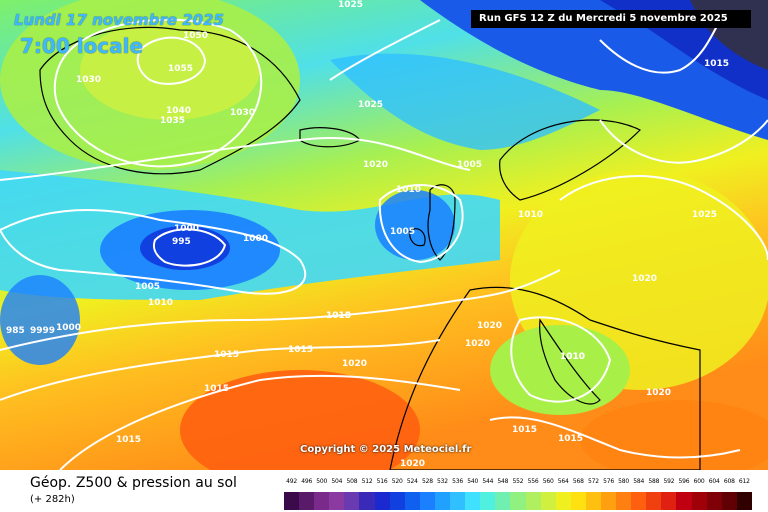 Image resolution: width=768 pixels, height=512 pixels. What do you see at coordinates (457, 481) in the screenshot?
I see `scale-label: 536` at bounding box center [457, 481].